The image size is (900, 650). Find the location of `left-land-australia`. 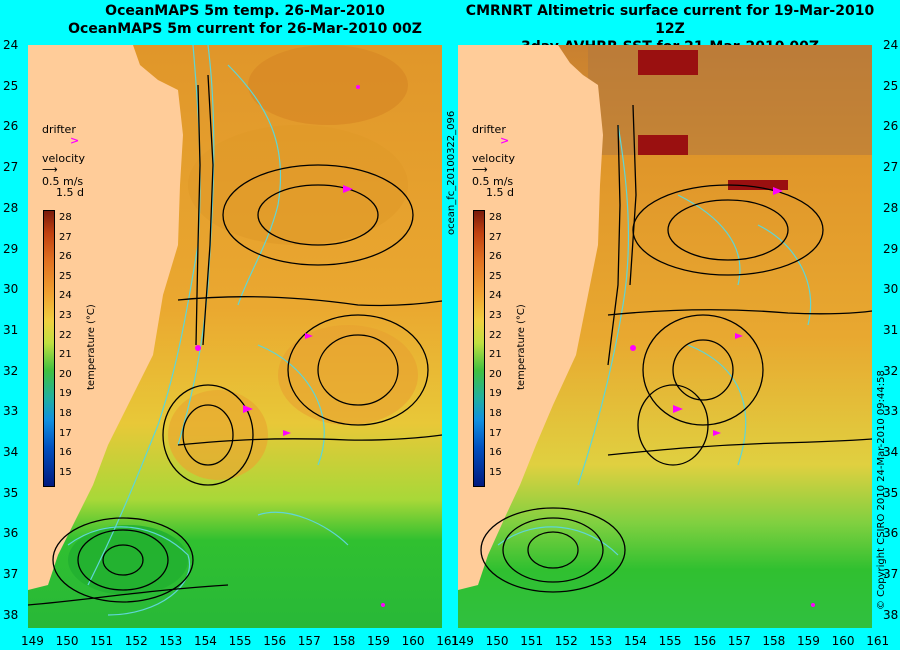

left-land-australia is located at coordinates (105, 317).